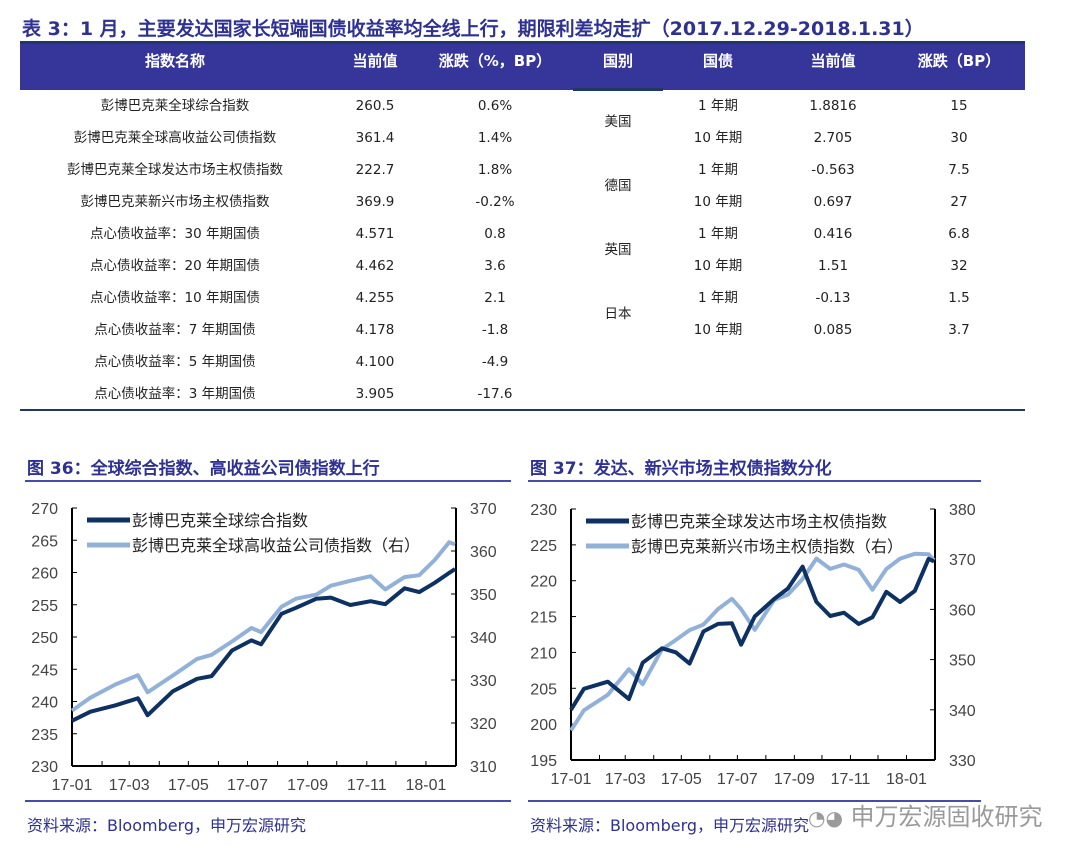 The width and height of the screenshot is (1080, 859). Describe the element at coordinates (851, 779) in the screenshot. I see `x-tick-label: 17-11` at that location.